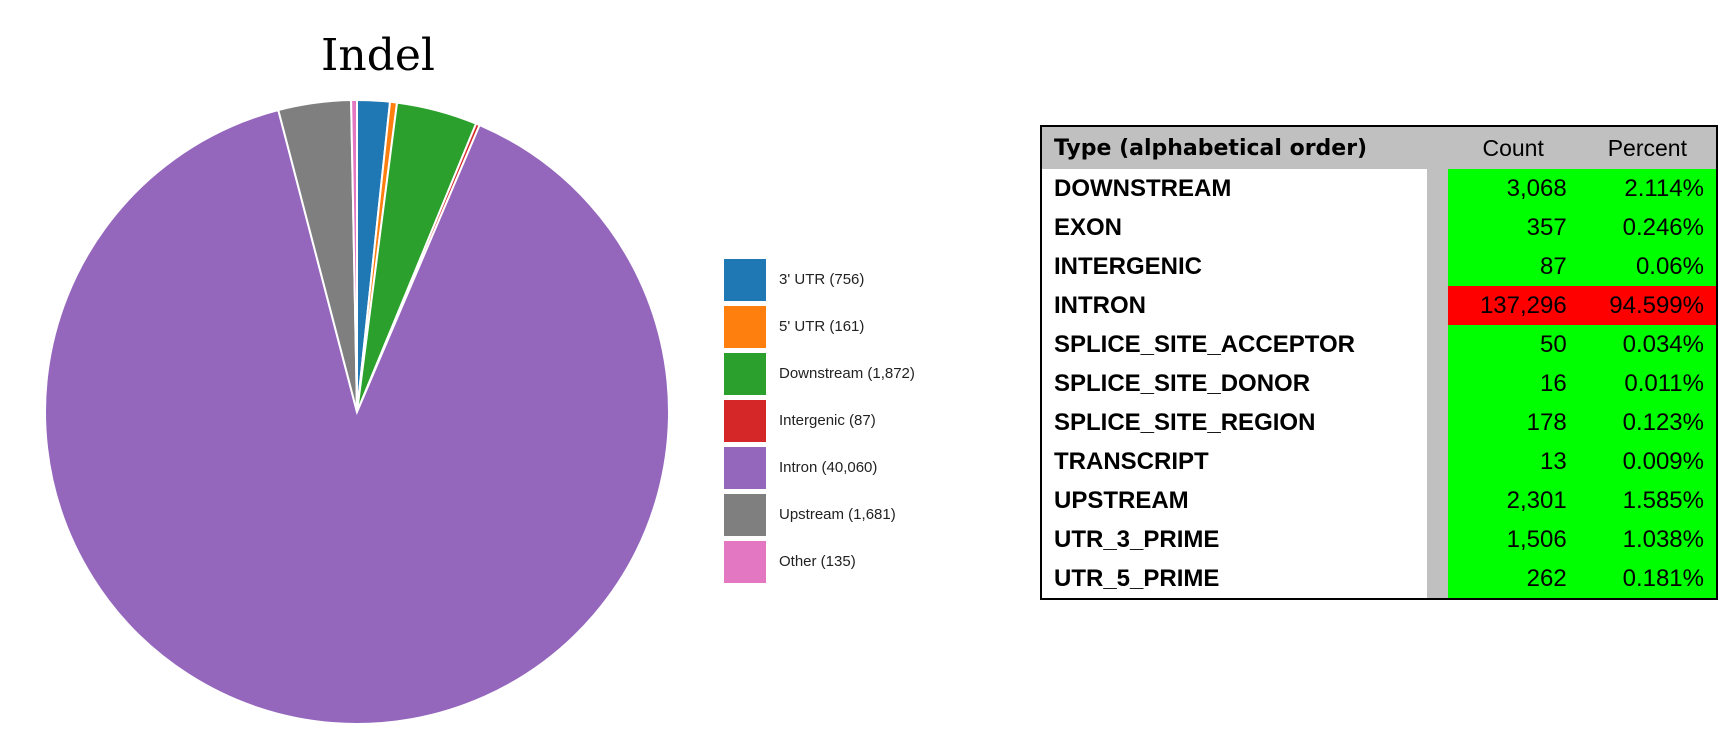 The width and height of the screenshot is (1718, 733). I want to click on count-cell: 2,301, so click(1513, 500).